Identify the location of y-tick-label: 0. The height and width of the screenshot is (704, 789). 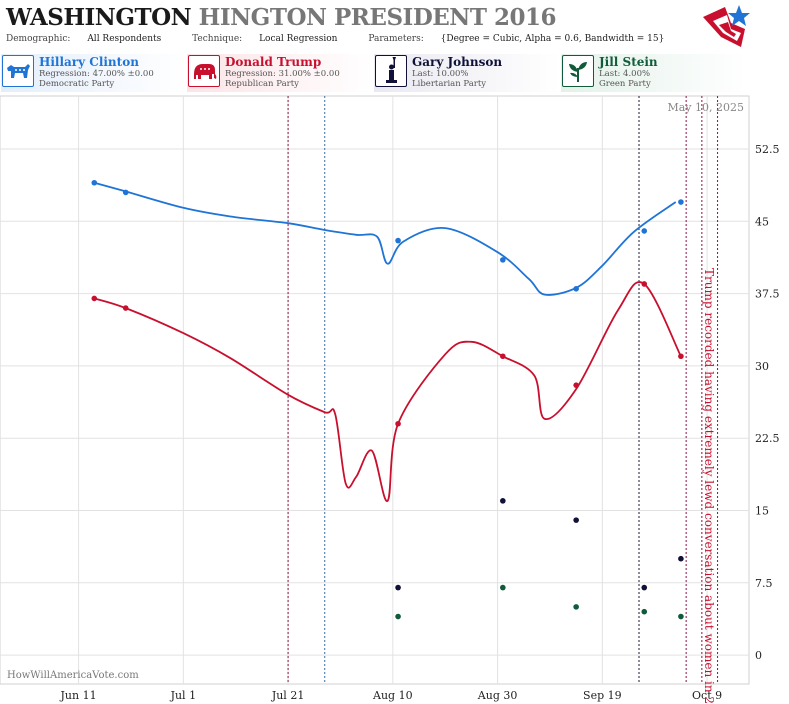
(758, 655).